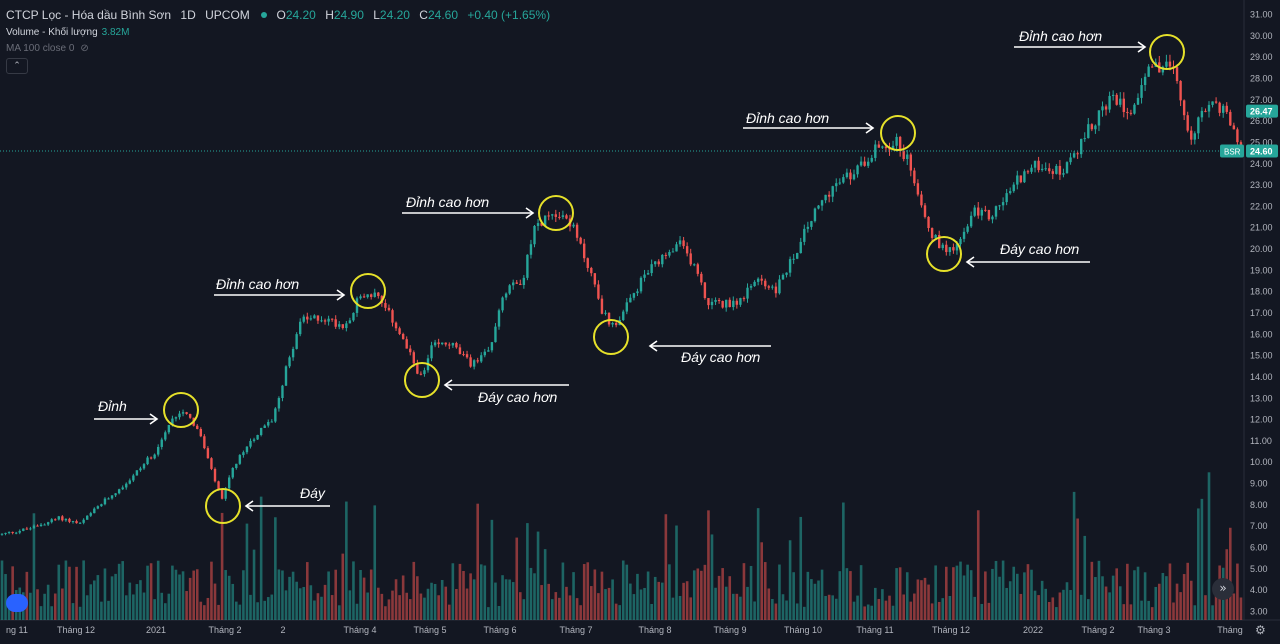  What do you see at coordinates (84, 48) in the screenshot?
I see `eye-off-icon: ⊘` at bounding box center [84, 48].